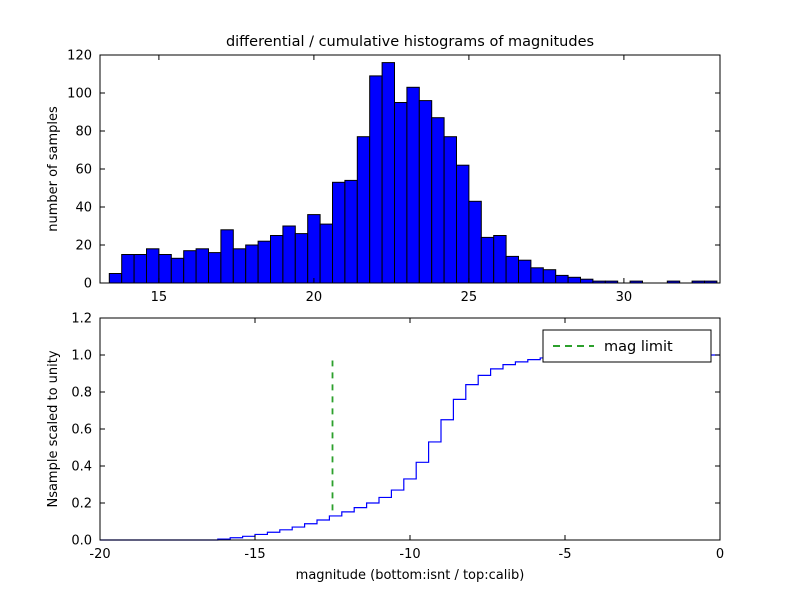  I want to click on legend-label: mag limit, so click(638, 347).